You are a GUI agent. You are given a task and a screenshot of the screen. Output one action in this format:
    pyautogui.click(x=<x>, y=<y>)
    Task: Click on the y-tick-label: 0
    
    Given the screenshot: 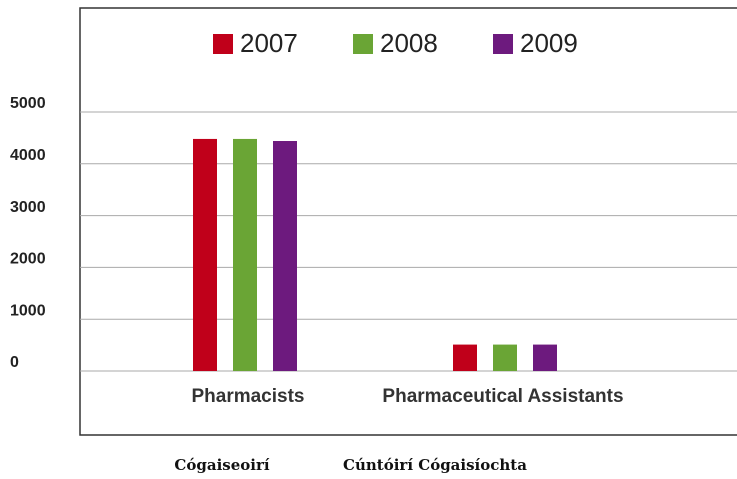 What is the action you would take?
    pyautogui.click(x=14, y=362)
    